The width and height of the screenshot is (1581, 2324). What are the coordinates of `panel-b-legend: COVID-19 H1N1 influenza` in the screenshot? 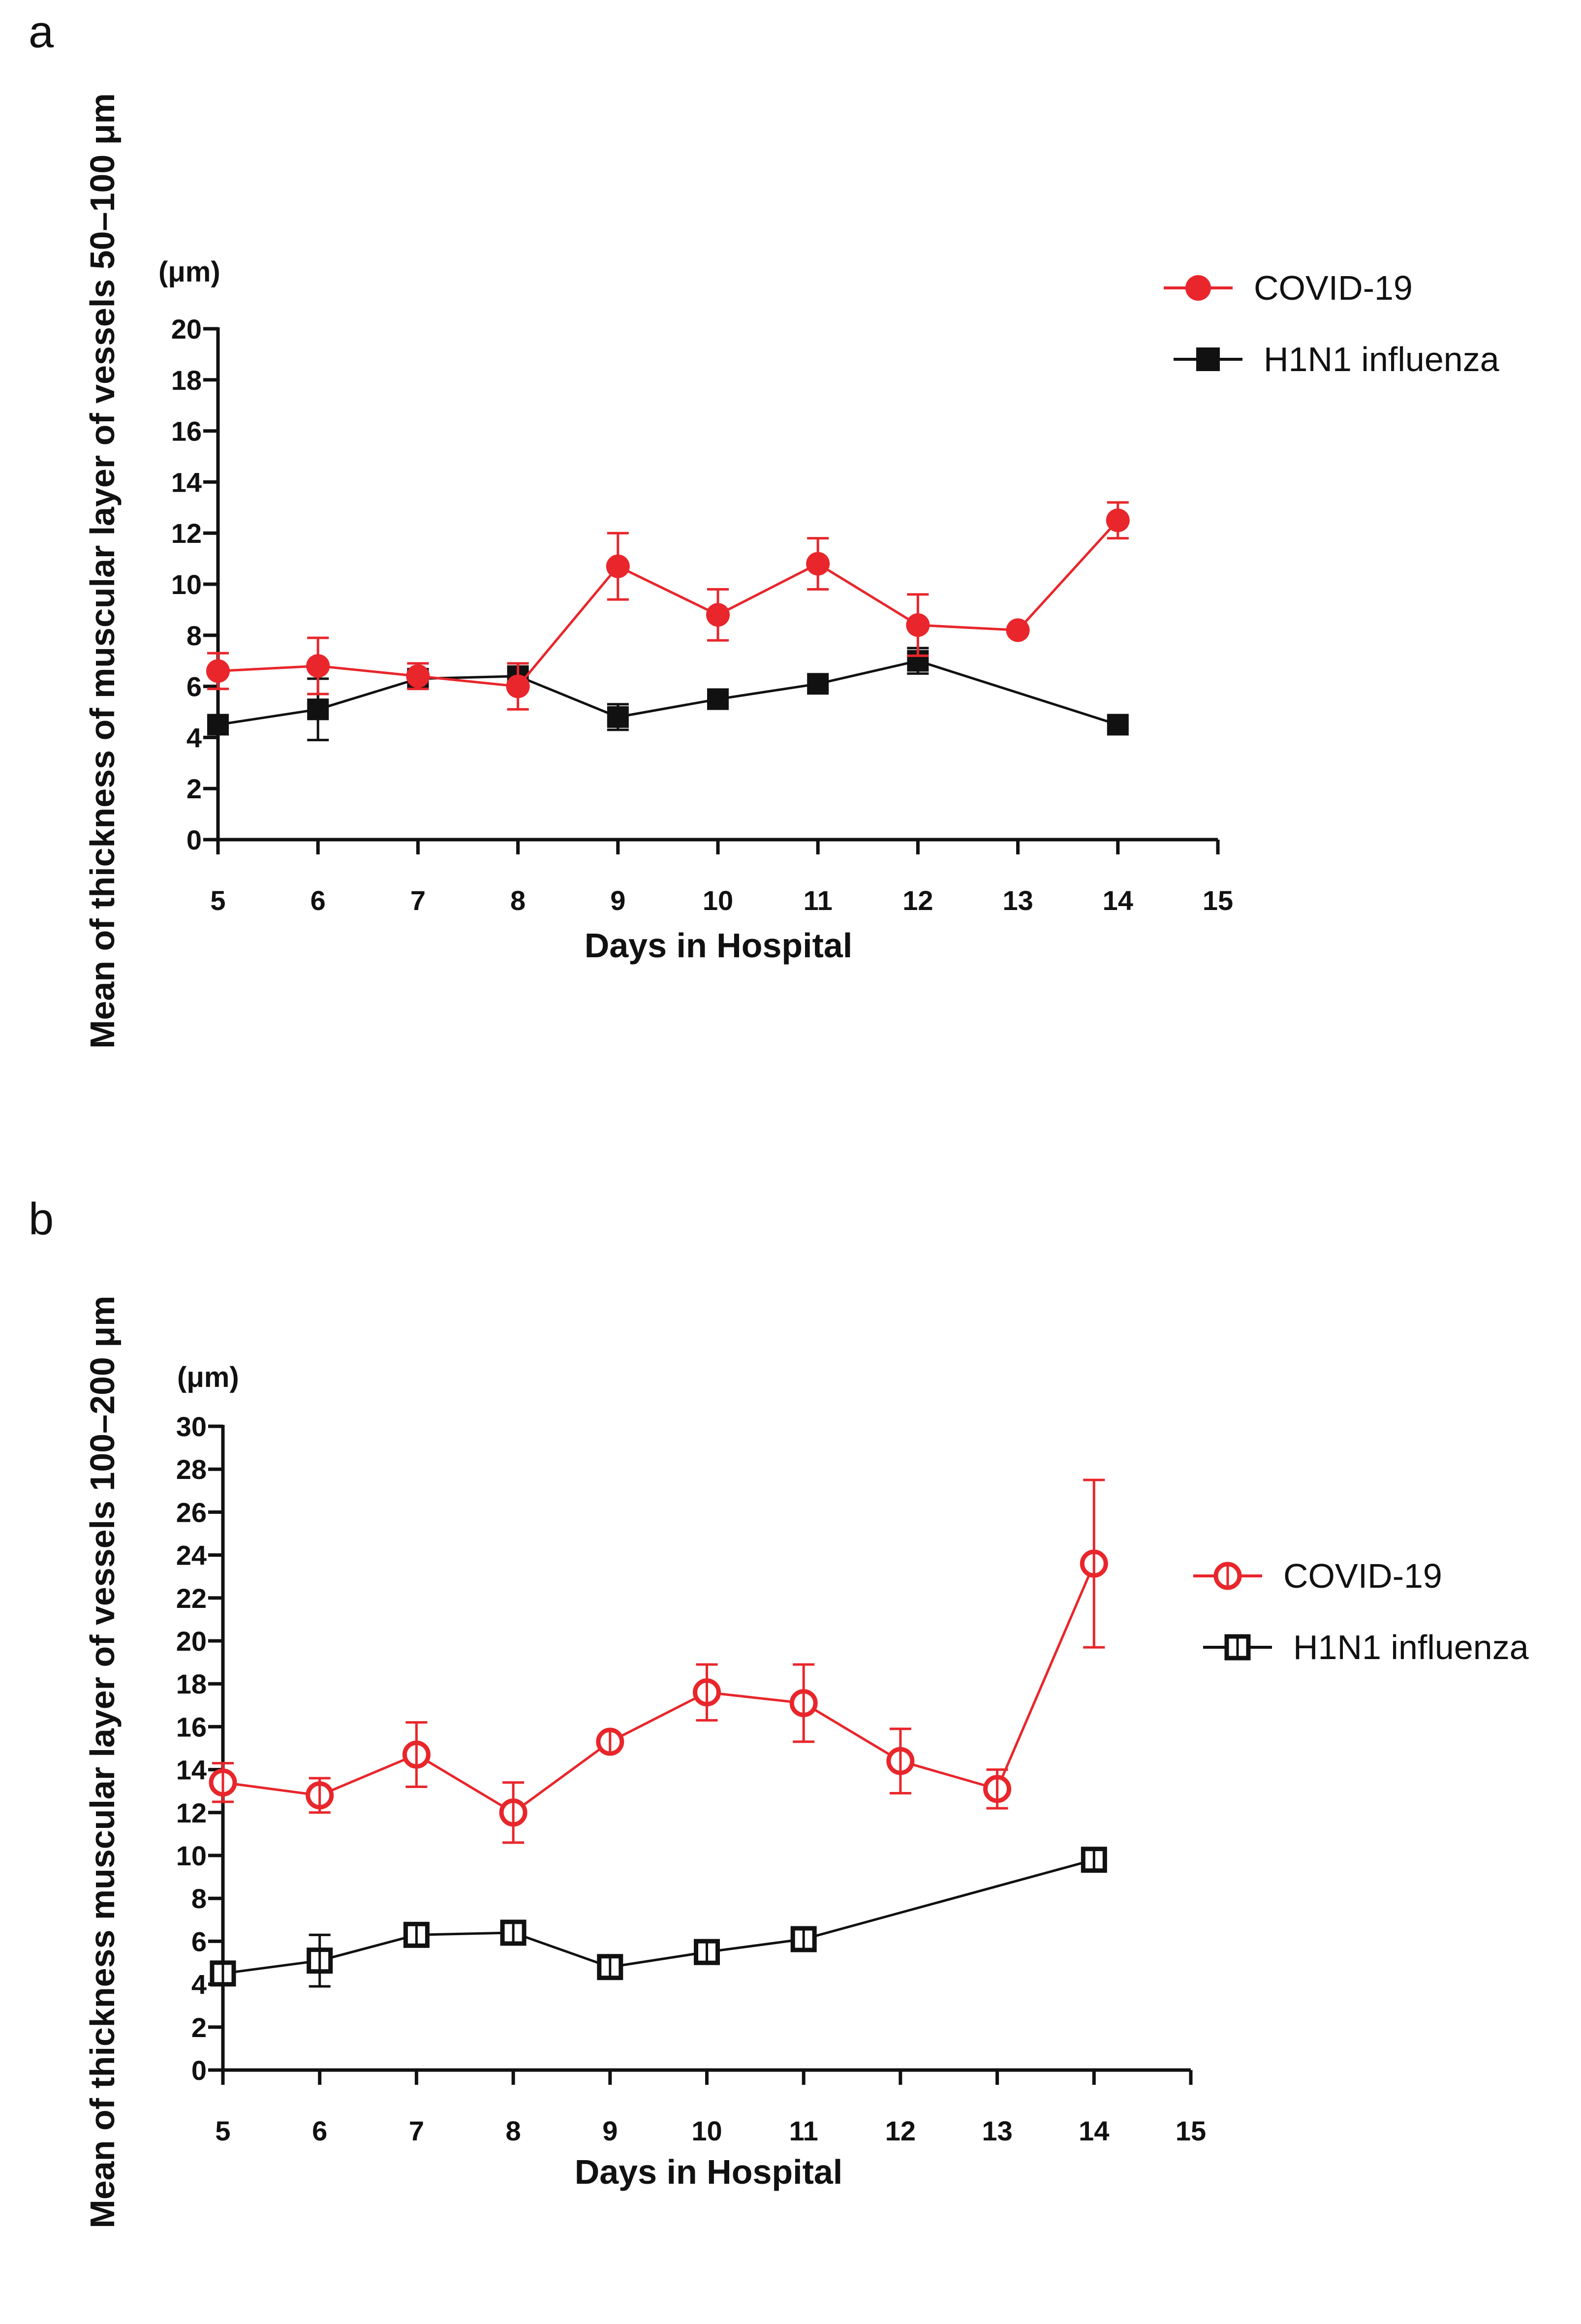 It's located at (1361, 1611).